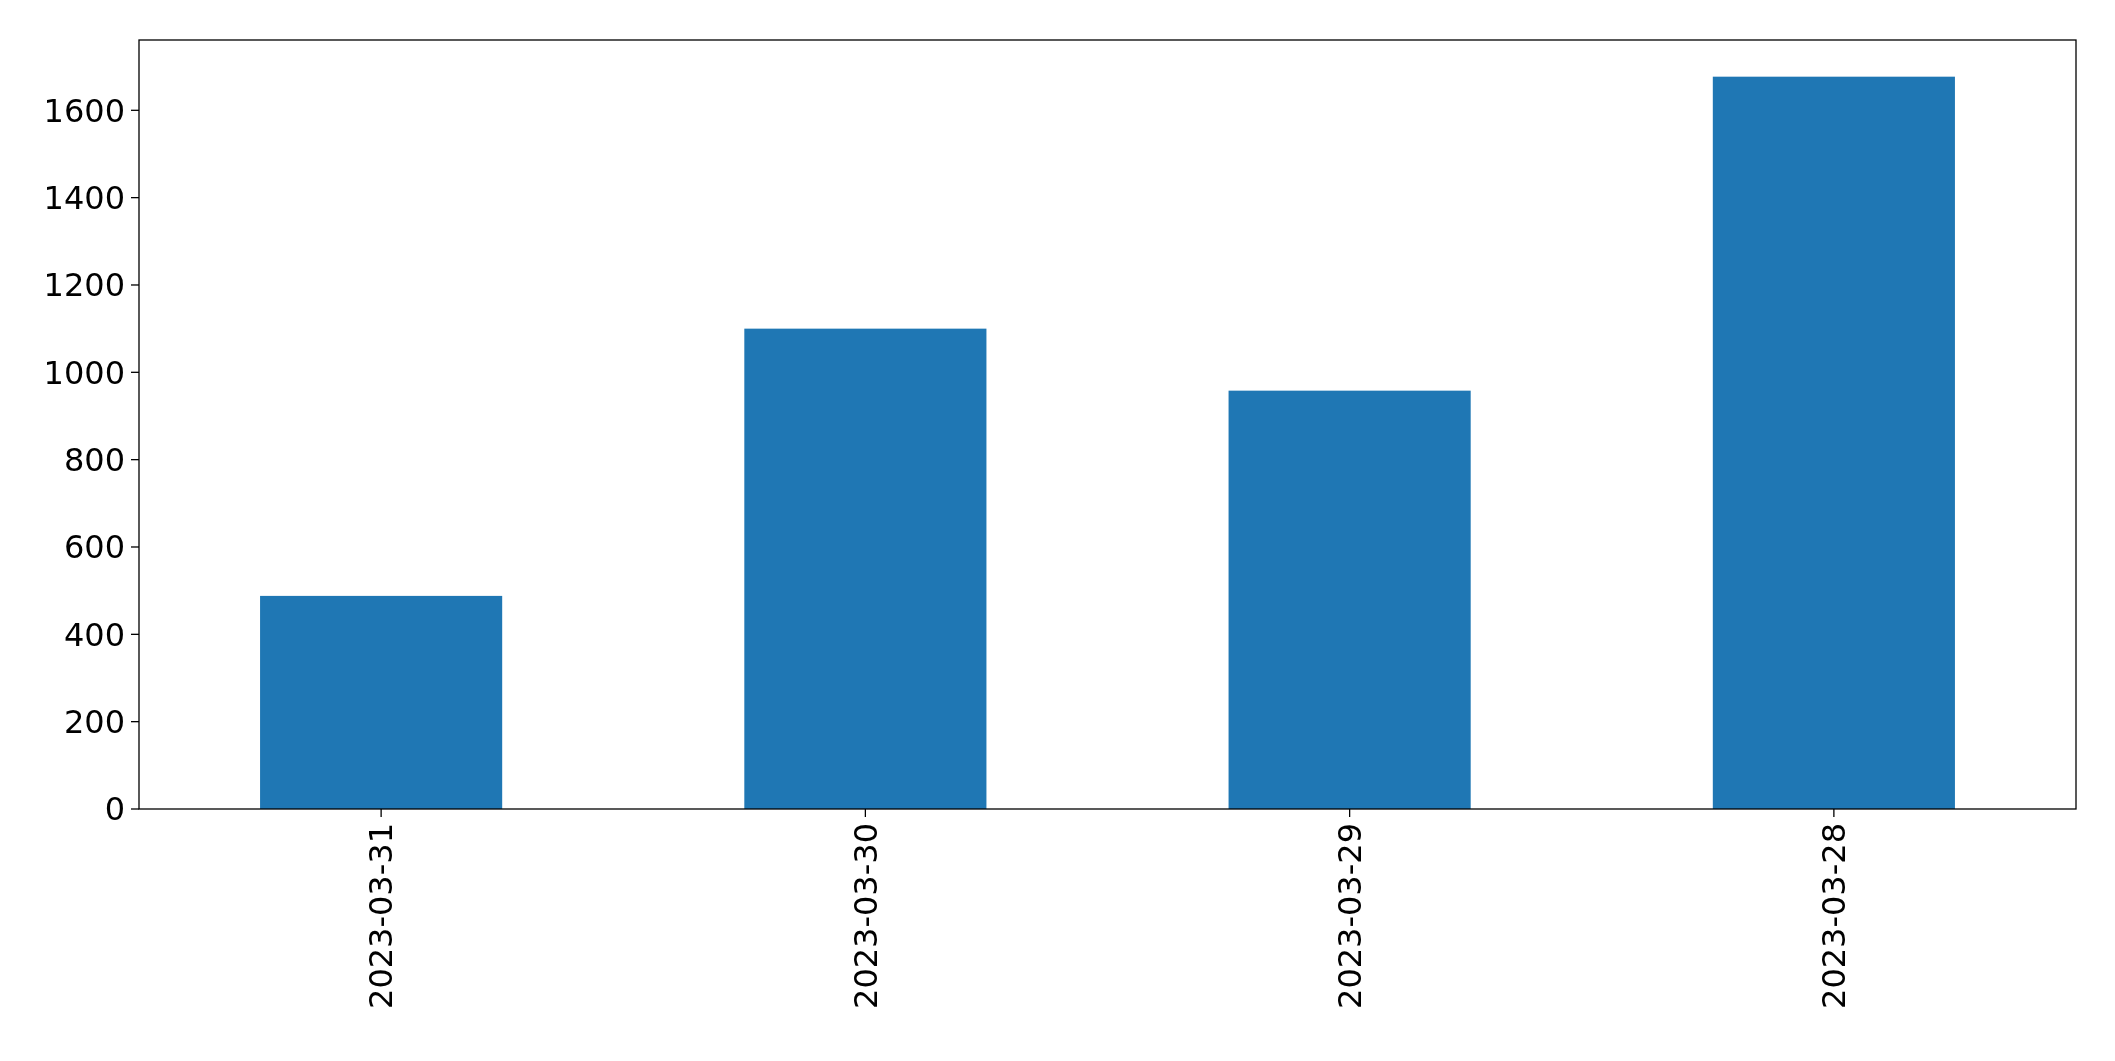 This screenshot has width=2115, height=1061. I want to click on y-tick-label: 1000, so click(84, 372).